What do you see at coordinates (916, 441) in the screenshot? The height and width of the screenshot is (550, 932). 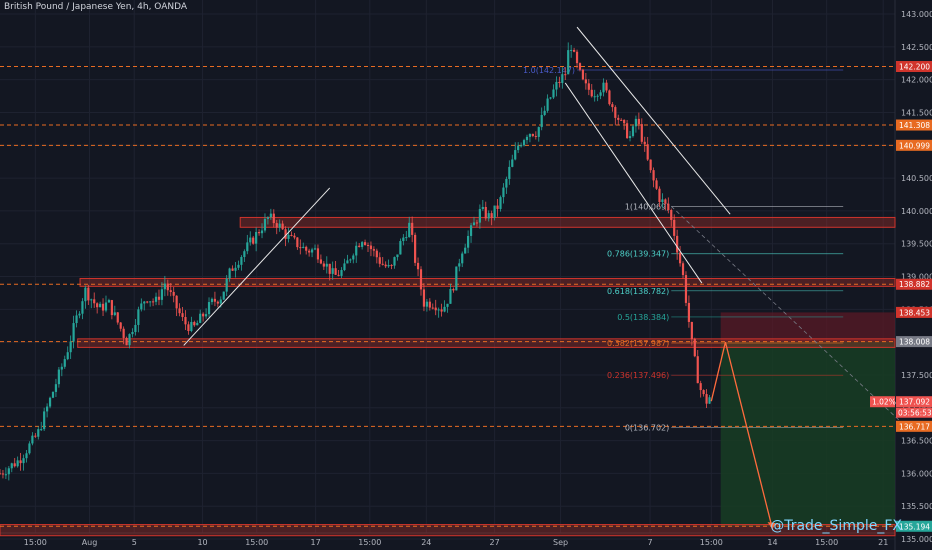 I see `y-tick-label: 136.500` at bounding box center [916, 441].